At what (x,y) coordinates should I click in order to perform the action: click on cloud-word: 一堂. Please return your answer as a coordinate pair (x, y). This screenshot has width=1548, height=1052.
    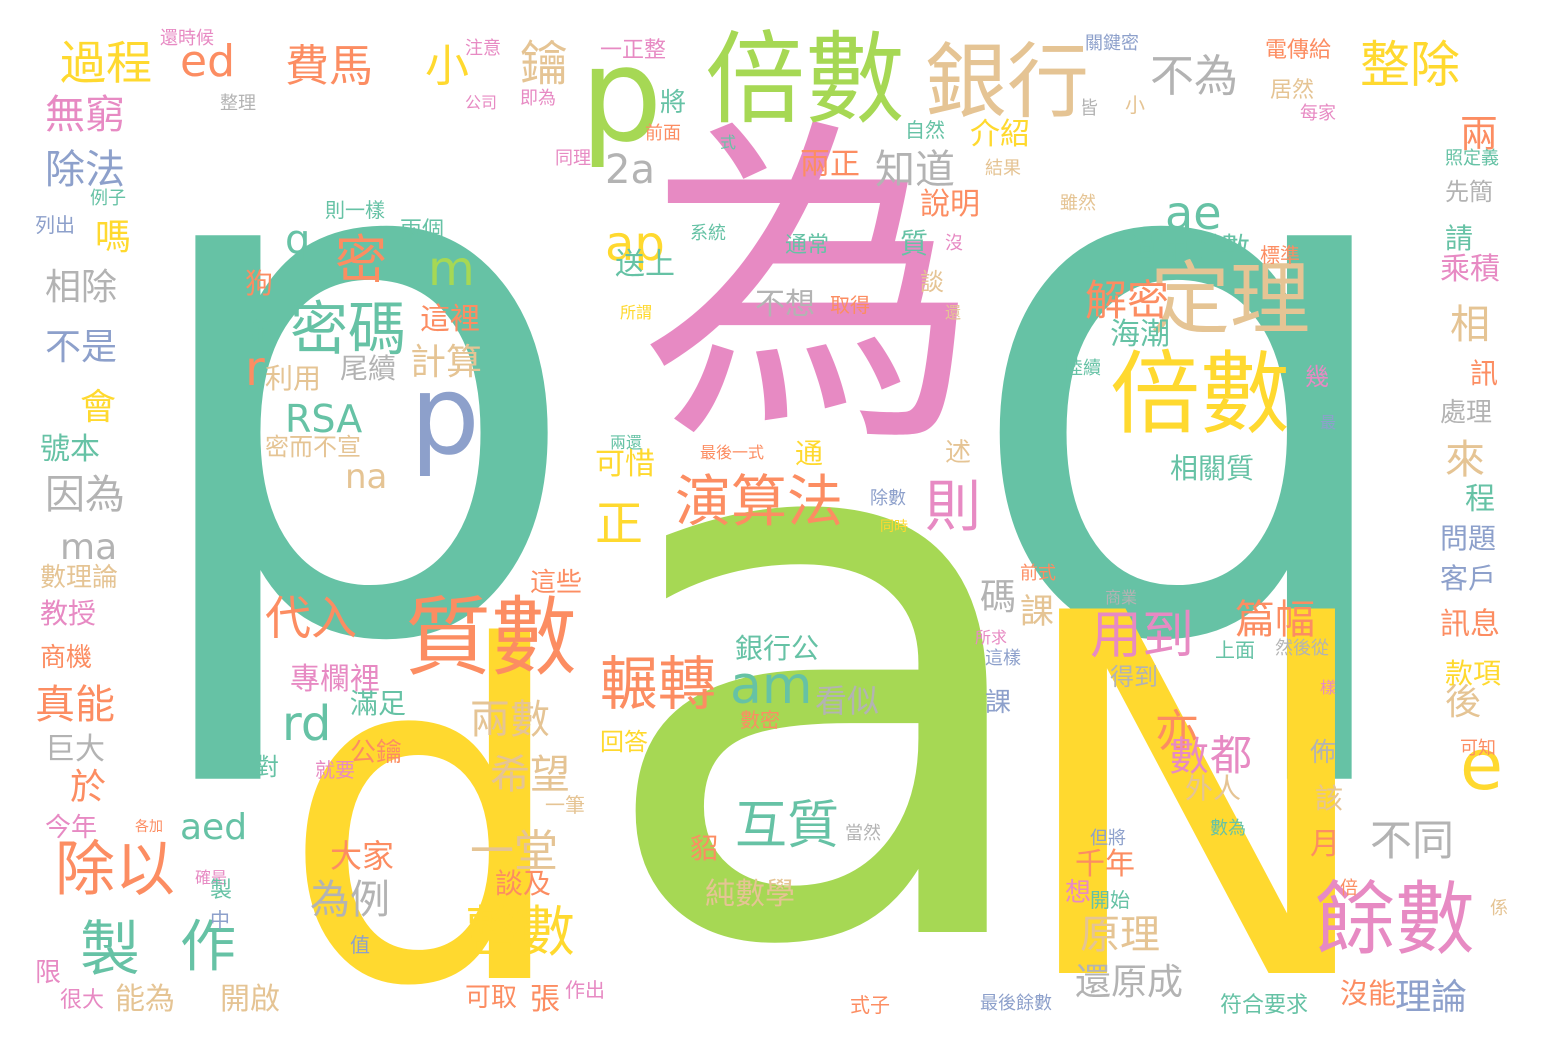
    Looking at the image, I should click on (514, 851).